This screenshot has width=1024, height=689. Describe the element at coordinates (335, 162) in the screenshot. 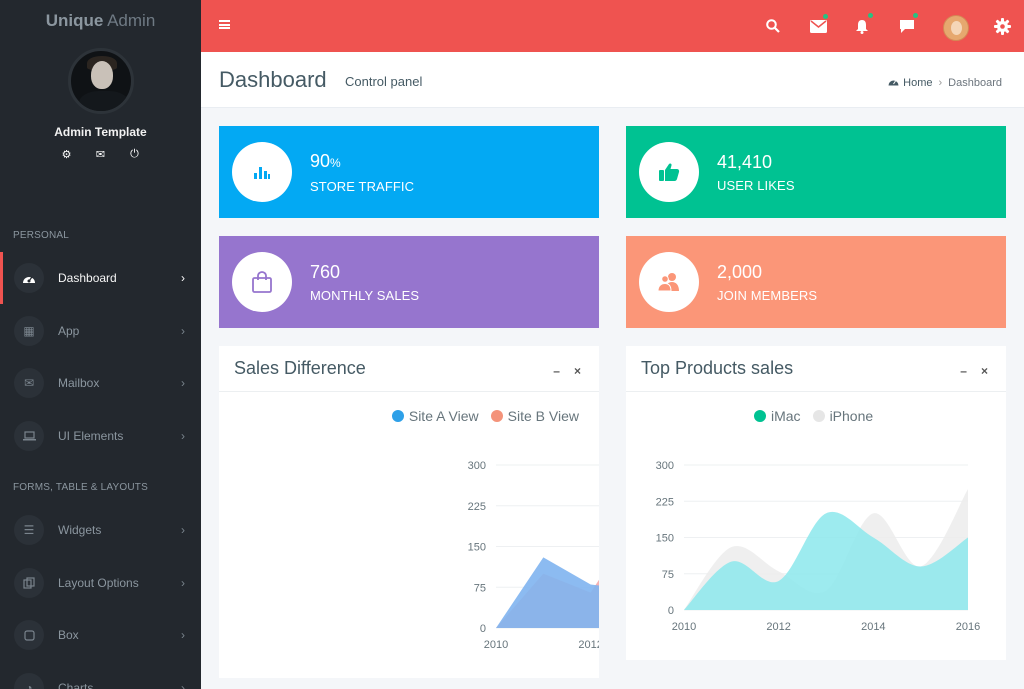

I see `stat-unit: %` at that location.